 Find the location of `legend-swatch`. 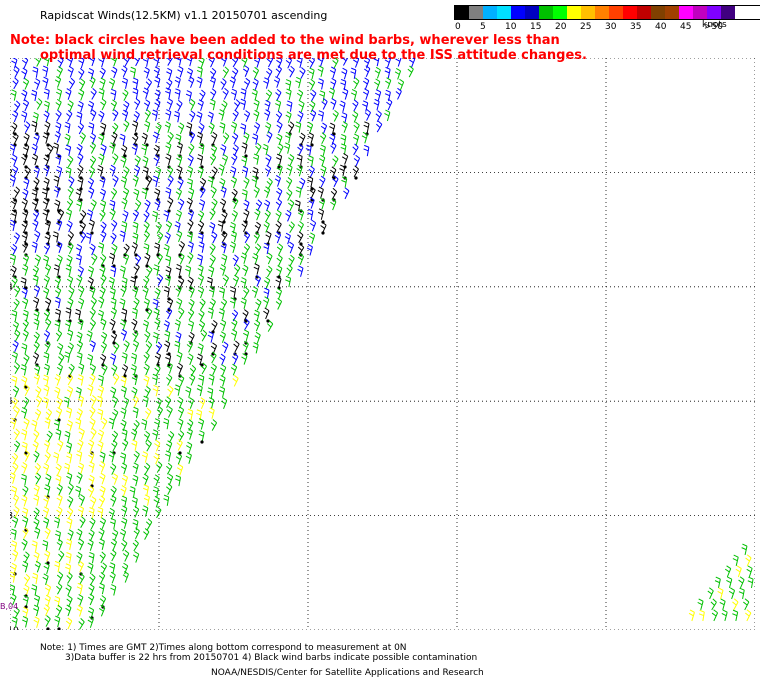

legend-swatch is located at coordinates (644, 12).